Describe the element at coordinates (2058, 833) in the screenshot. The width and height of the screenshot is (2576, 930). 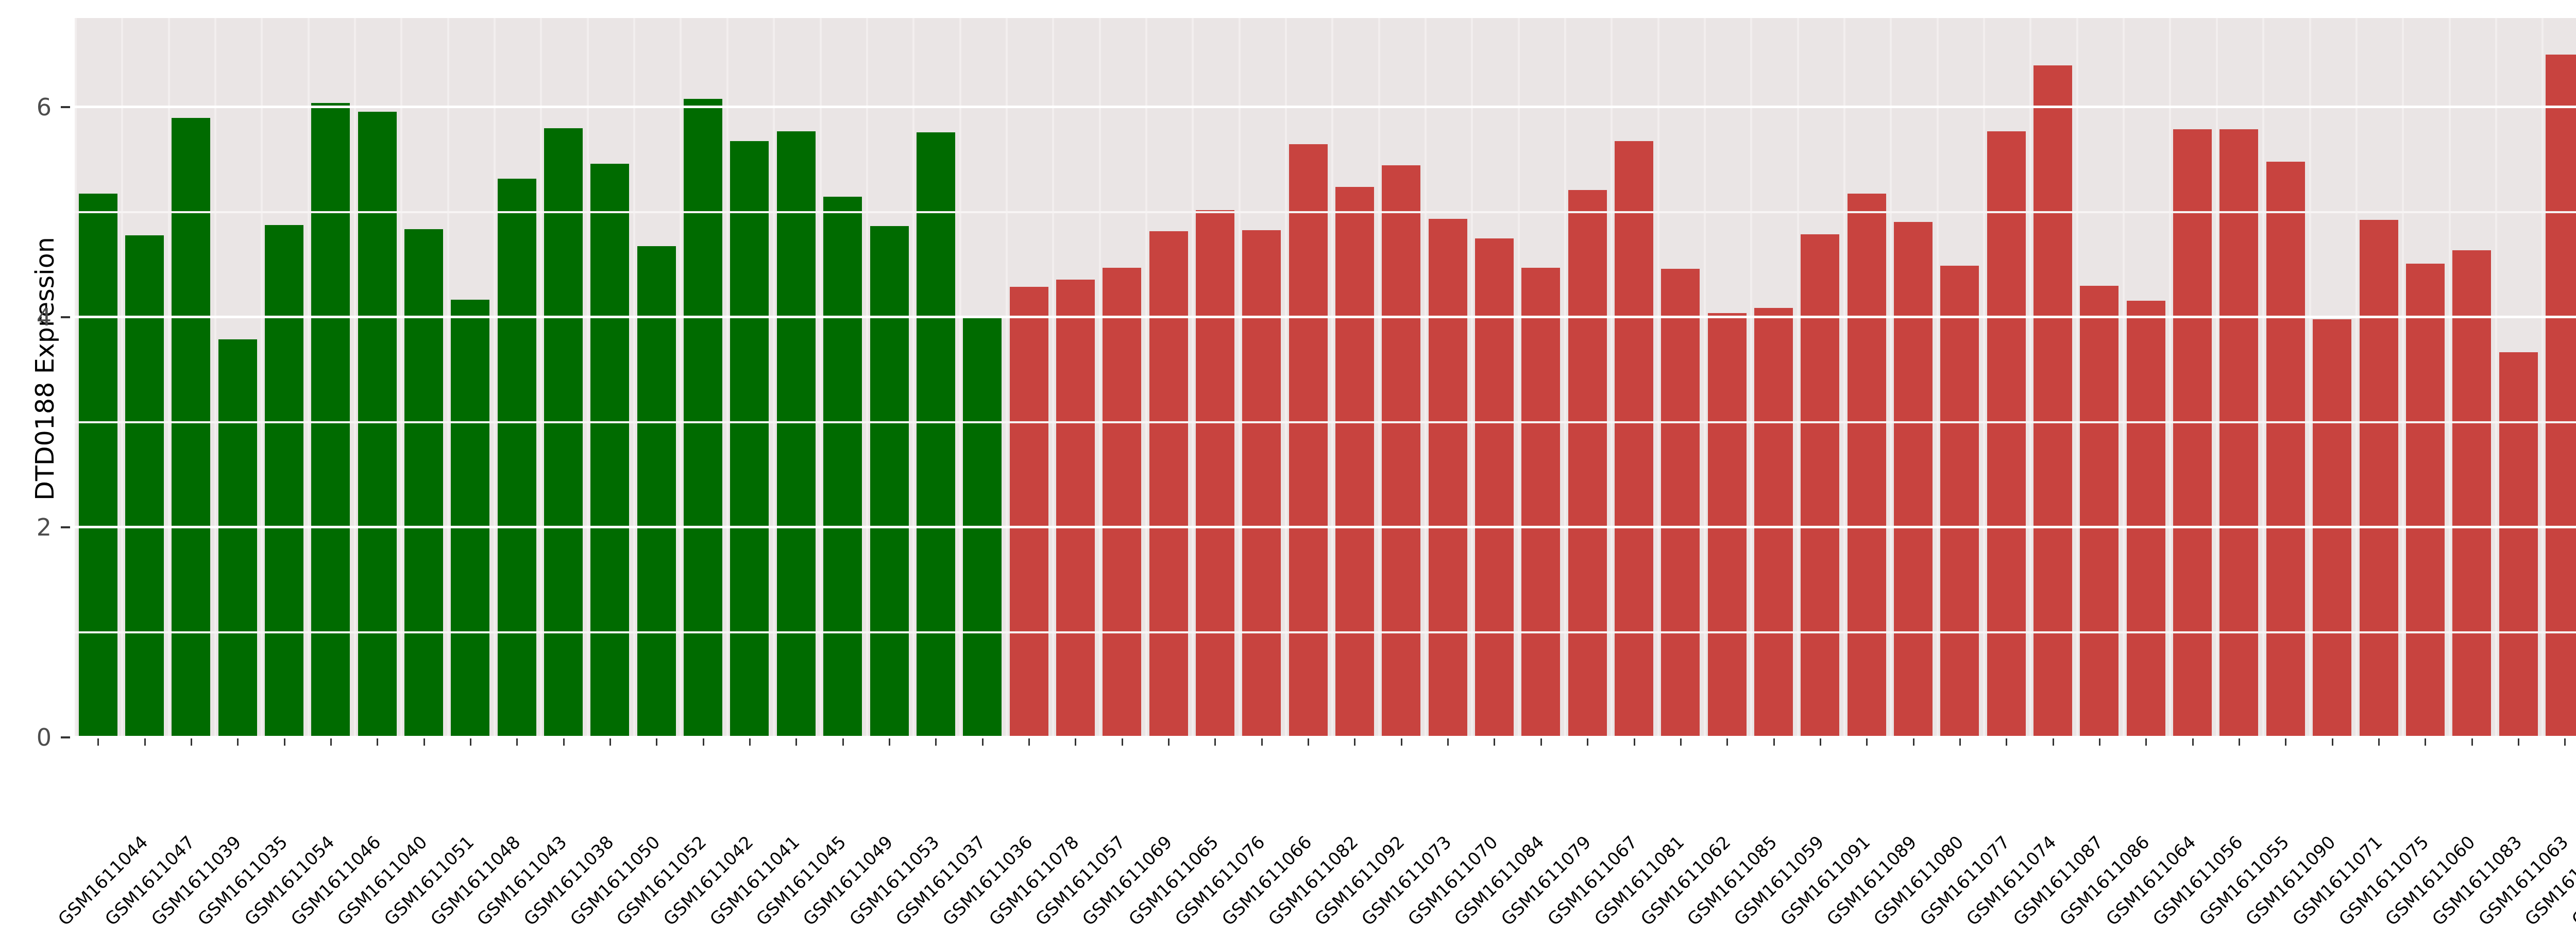
I see `x-axis-tick: GSM1611087` at that location.